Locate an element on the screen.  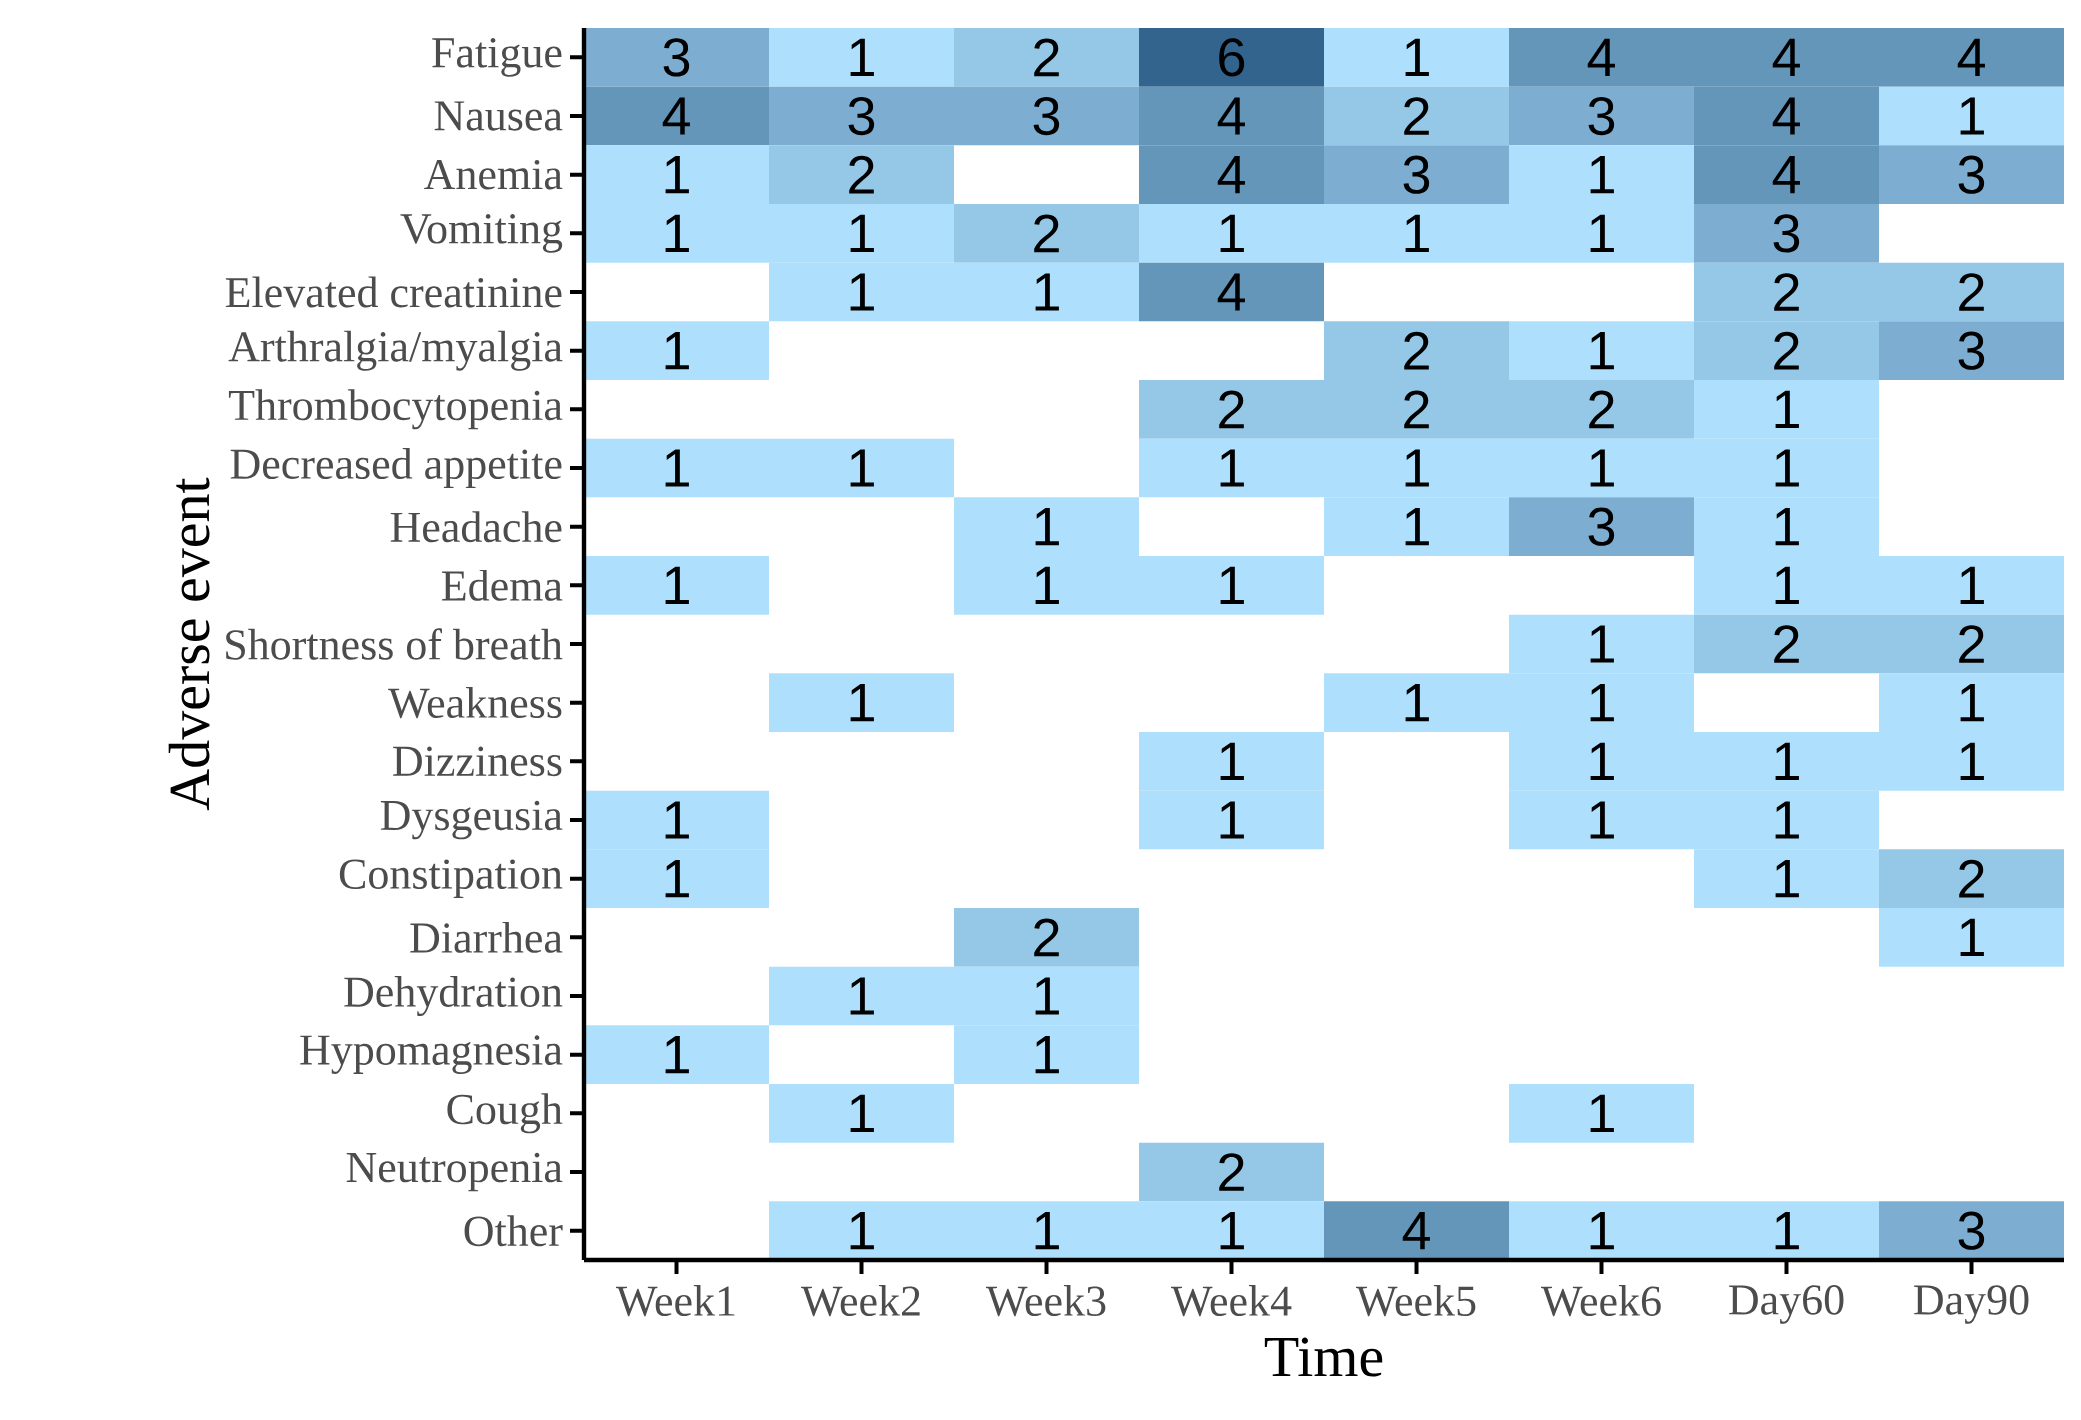
x-tick-label: Week3 is located at coordinates (1046, 1301).